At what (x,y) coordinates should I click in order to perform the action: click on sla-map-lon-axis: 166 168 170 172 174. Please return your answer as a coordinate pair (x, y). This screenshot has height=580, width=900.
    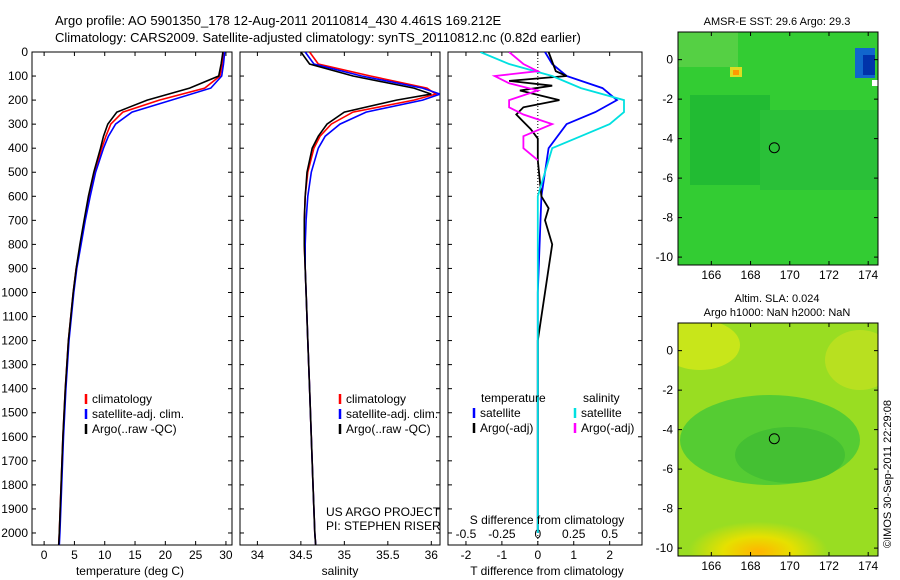
    Looking at the image, I should click on (790, 448).